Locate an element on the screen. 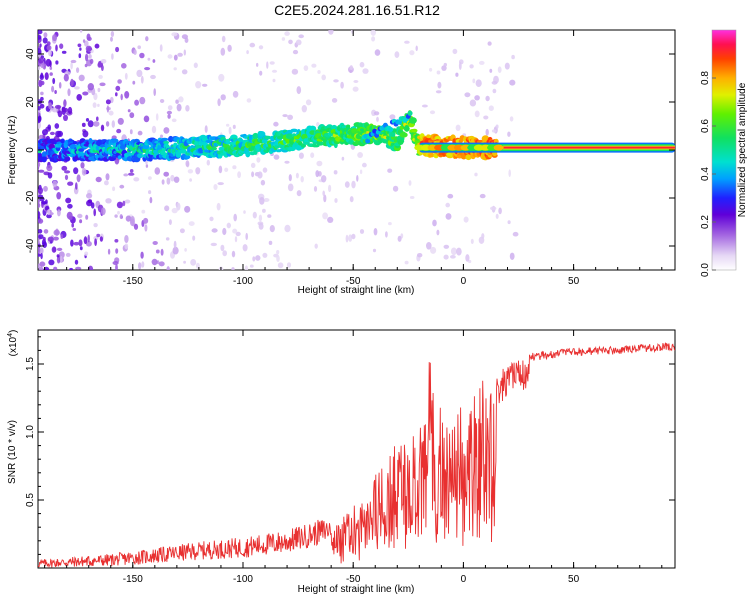 This screenshot has width=750, height=600. snr-multiplier-base: (x10 is located at coordinates (13, 346).